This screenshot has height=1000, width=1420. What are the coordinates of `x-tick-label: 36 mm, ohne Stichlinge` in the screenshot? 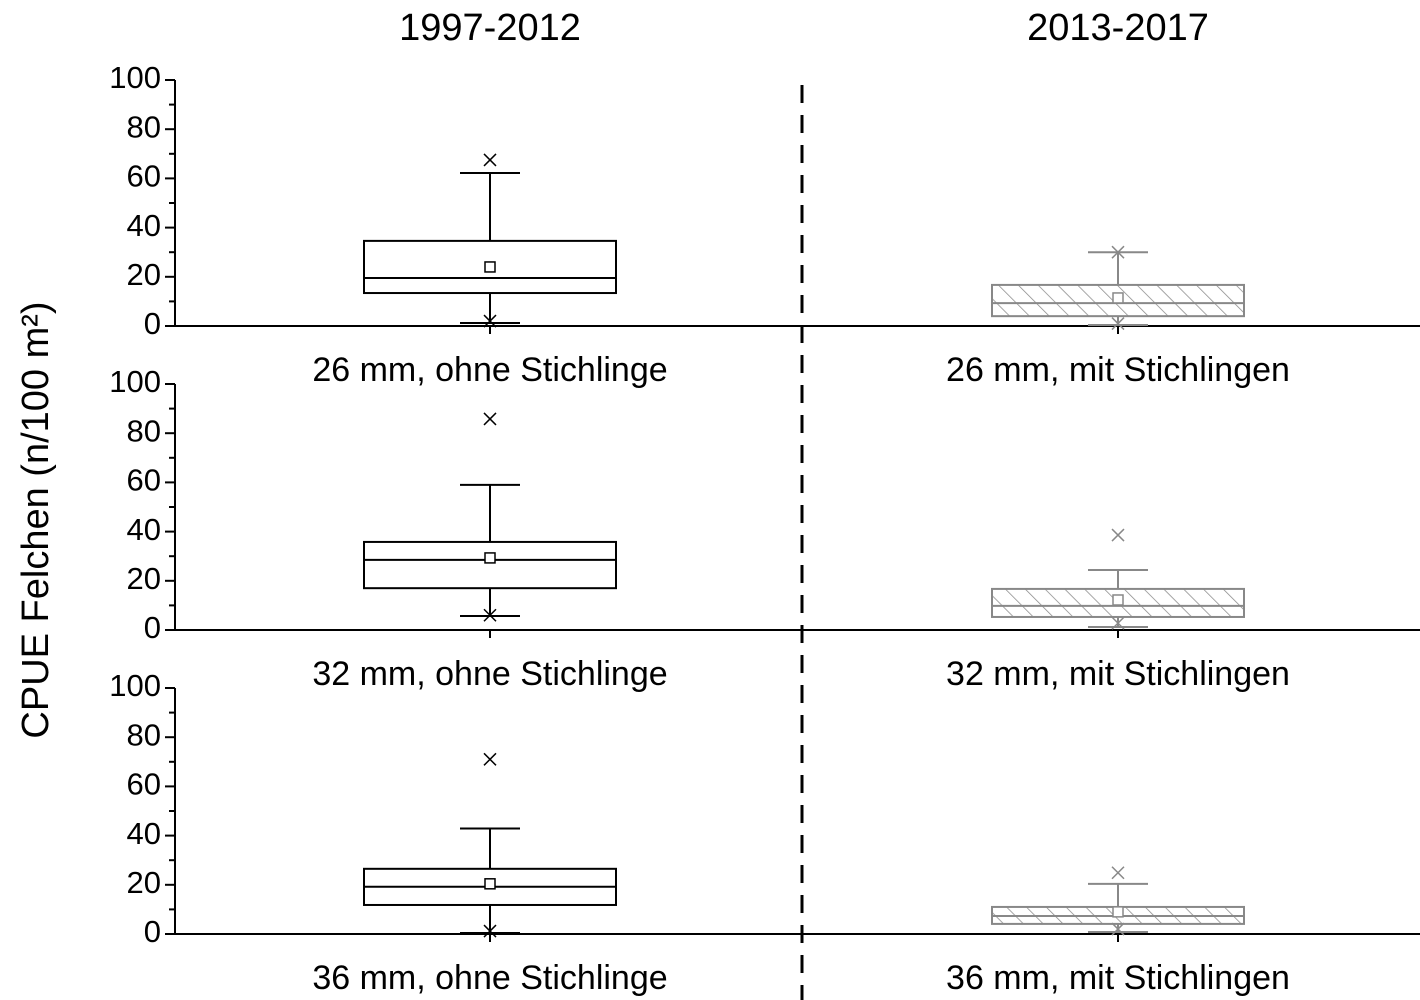 It's located at (489, 978).